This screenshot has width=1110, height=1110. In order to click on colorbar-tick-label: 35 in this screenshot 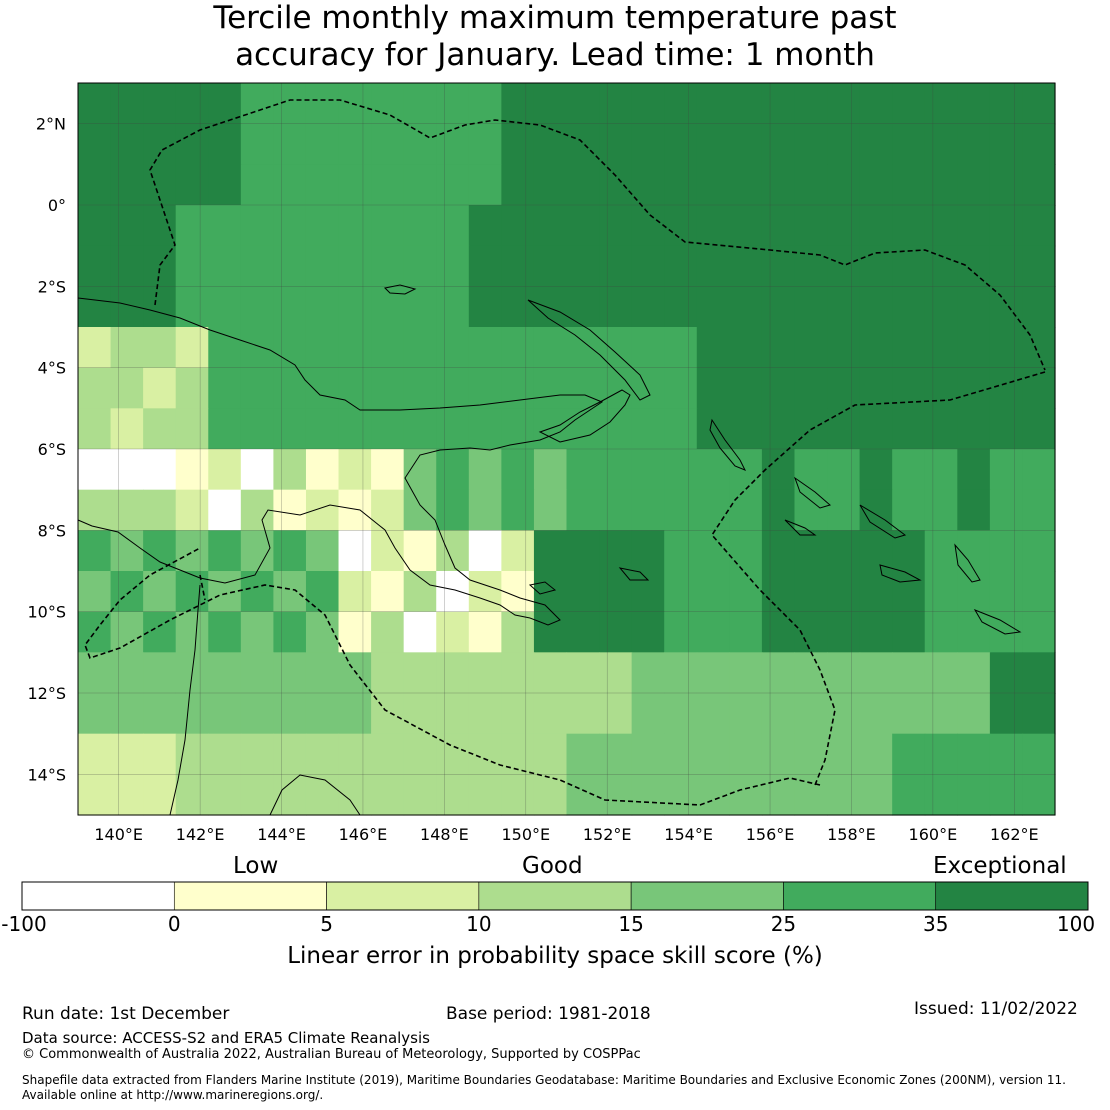, I will do `click(935, 924)`.